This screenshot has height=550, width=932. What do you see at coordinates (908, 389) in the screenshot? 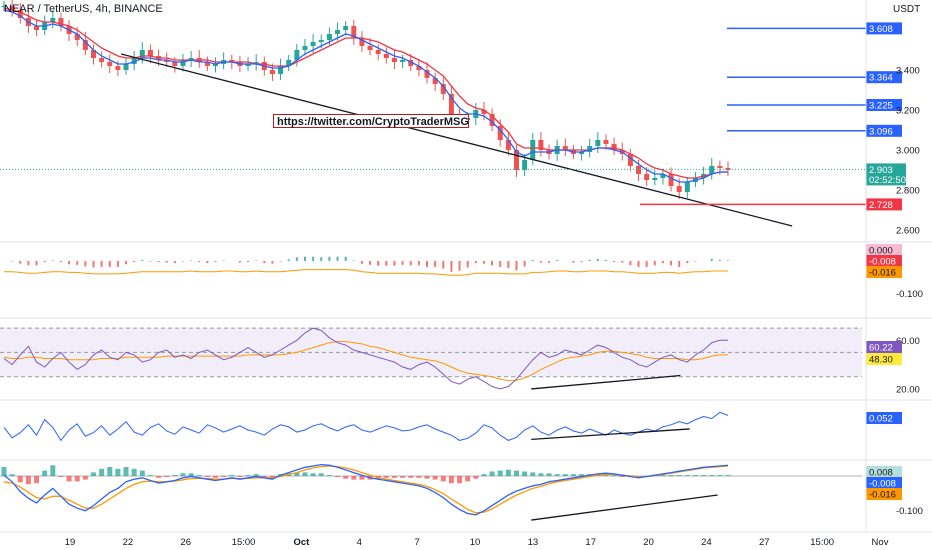
I see `rsi-axis-tick: 20.00` at bounding box center [908, 389].